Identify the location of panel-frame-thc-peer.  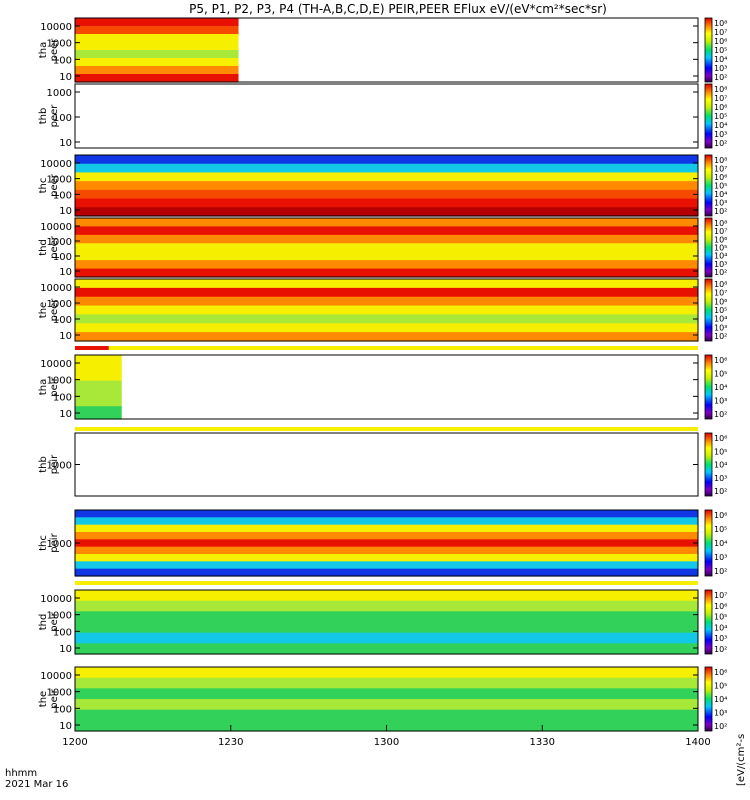
(386, 185).